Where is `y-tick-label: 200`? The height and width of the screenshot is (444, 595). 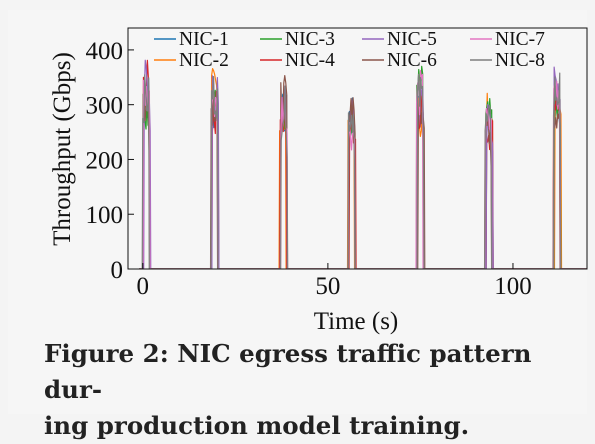
y-tick-label: 200 is located at coordinates (105, 160).